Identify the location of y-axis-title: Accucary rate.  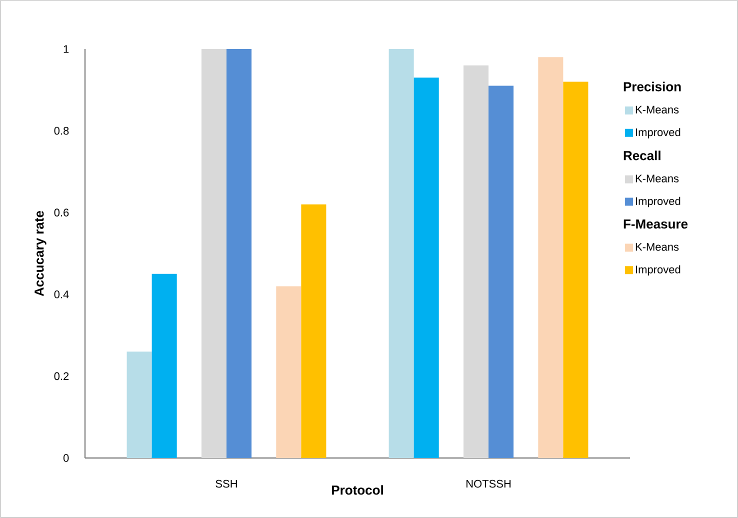
(40, 253).